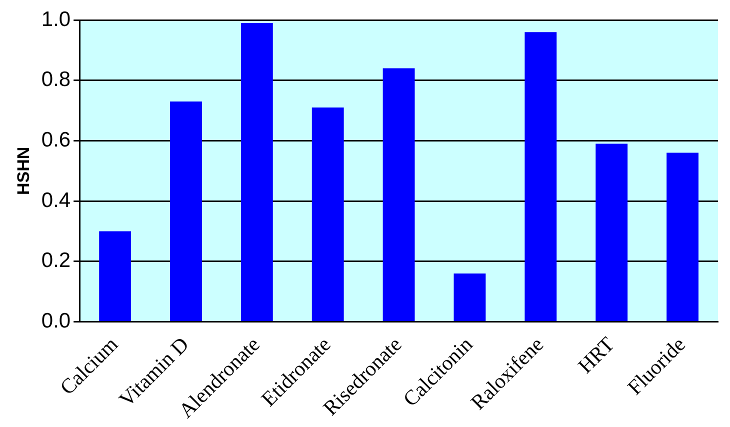  I want to click on y-tick-label: 0.2, so click(56, 260).